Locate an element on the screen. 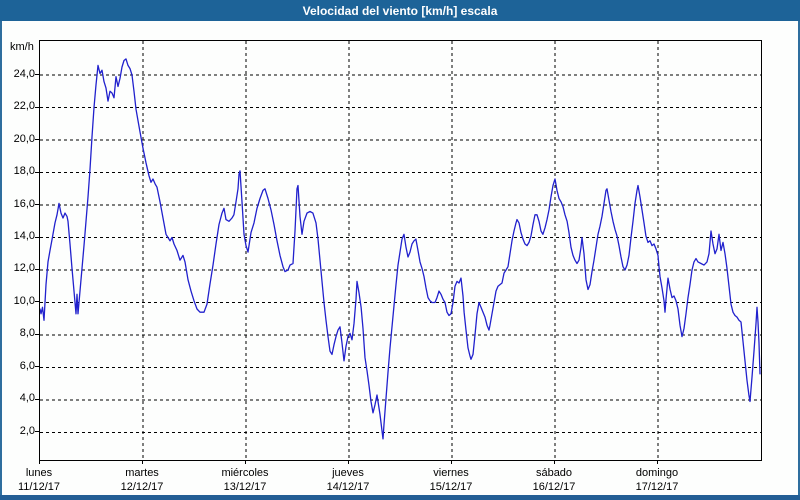 The image size is (800, 500). x-day-label: lunes is located at coordinates (39, 473).